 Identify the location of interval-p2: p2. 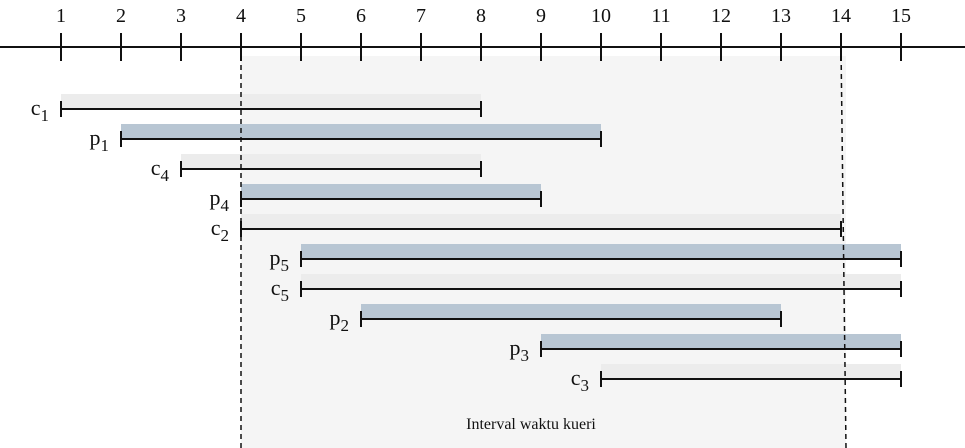
(556, 319).